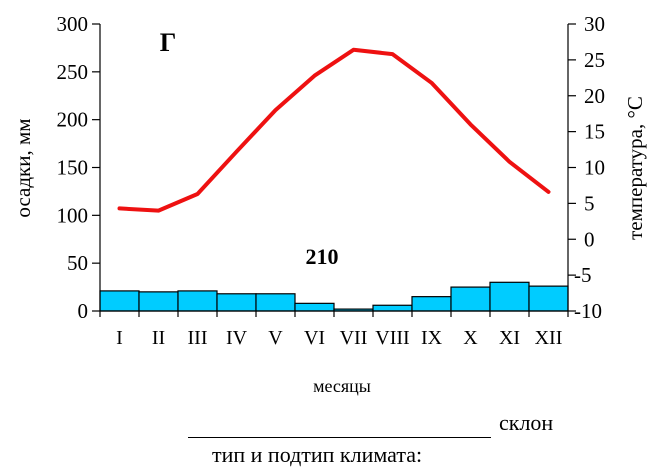 The width and height of the screenshot is (658, 474). What do you see at coordinates (73, 120) in the screenshot?
I see `left-tick-label: 200` at bounding box center [73, 120].